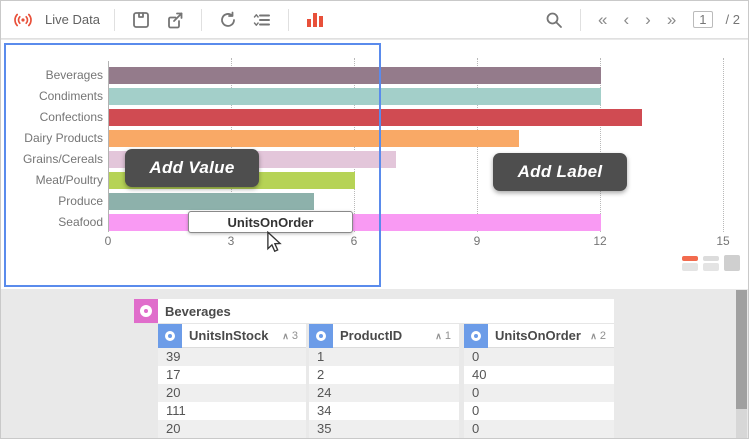  Describe the element at coordinates (315, 19) in the screenshot. I see `bar-chart-icon` at that location.